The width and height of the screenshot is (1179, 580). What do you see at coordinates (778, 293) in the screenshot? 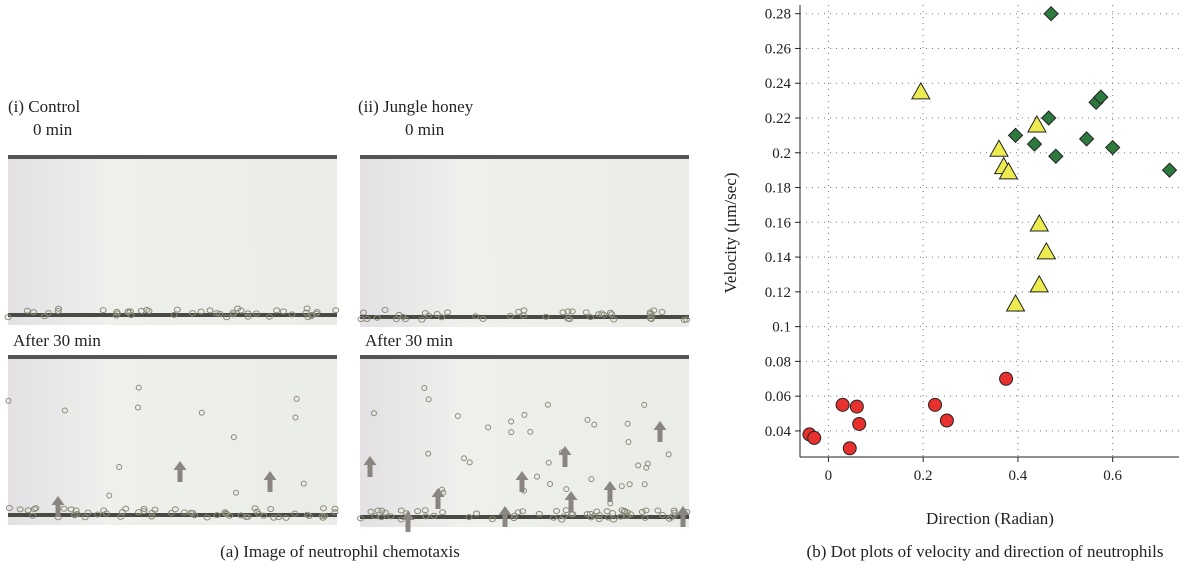
I see `y-tick-label: 0.12` at bounding box center [778, 293].